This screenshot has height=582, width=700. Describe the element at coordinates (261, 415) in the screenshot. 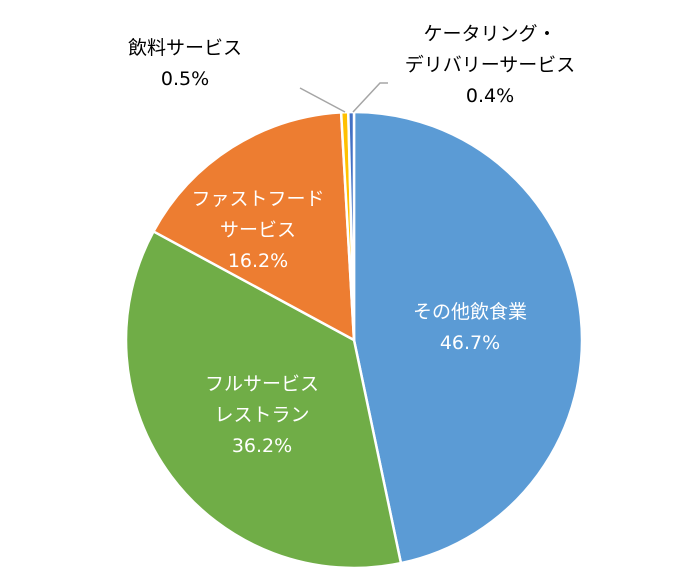

I see `slice-label: レストラン` at that location.